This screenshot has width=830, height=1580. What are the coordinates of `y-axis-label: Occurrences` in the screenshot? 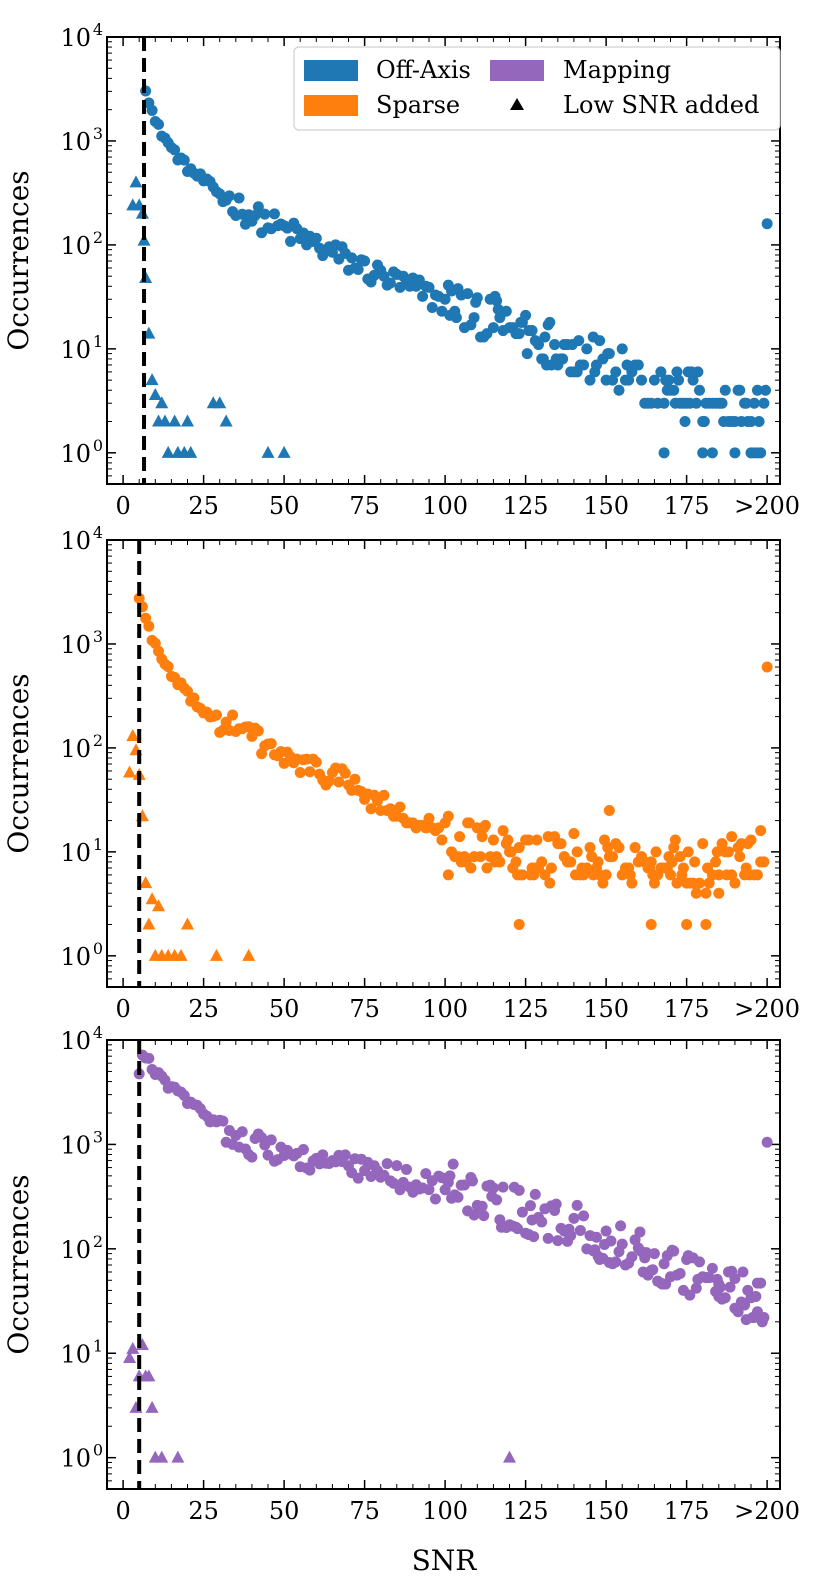 It's located at (18, 1264).